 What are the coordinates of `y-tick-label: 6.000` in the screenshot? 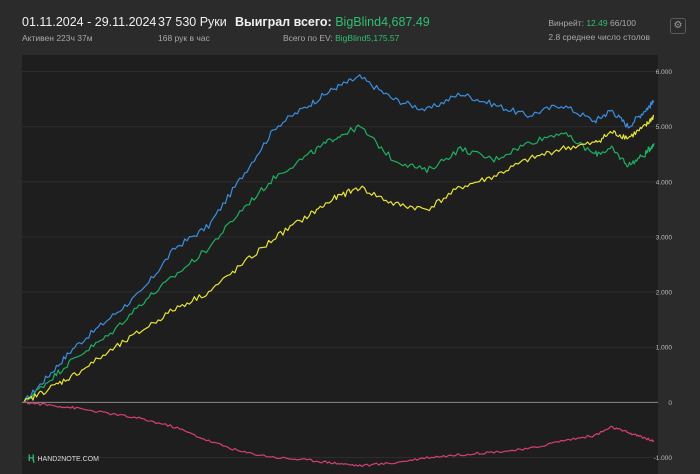 It's located at (664, 72).